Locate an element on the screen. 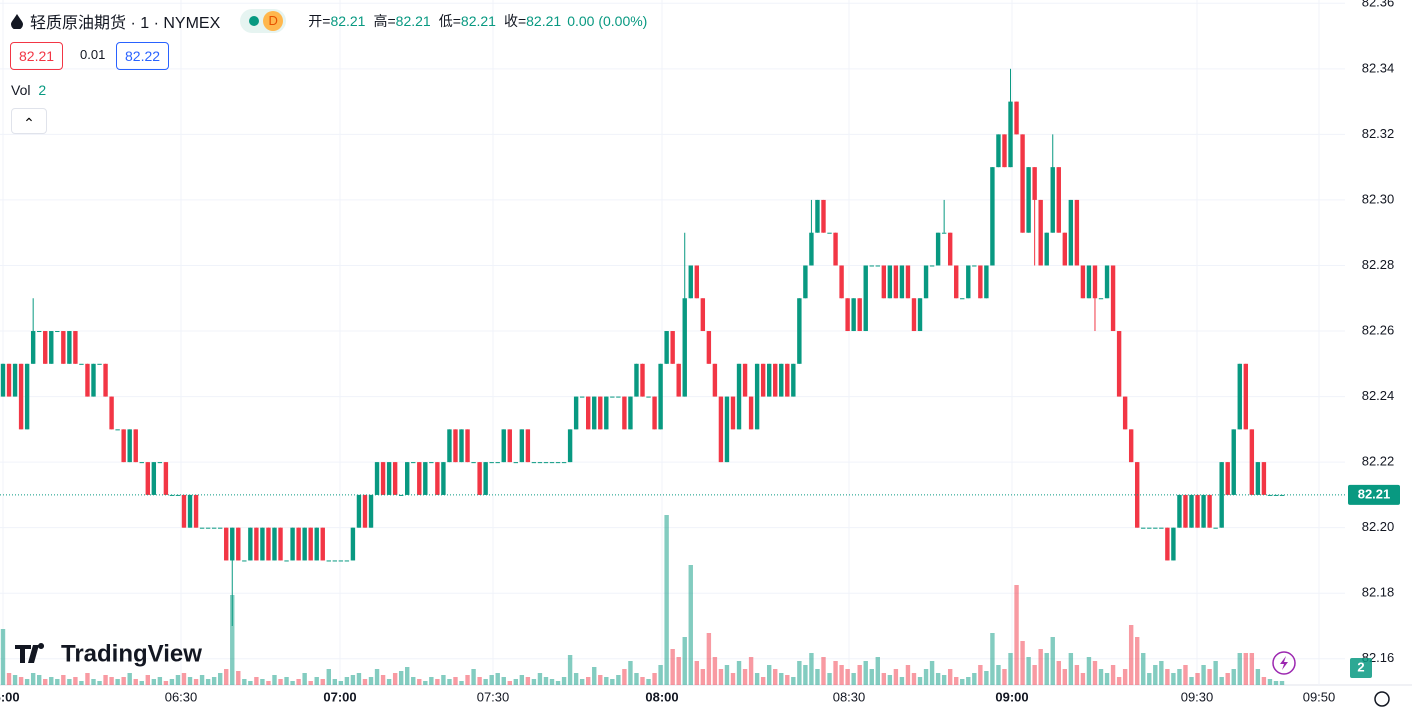 Image resolution: width=1412 pixels, height=716 pixels. ask: 82.22 is located at coordinates (143, 56).